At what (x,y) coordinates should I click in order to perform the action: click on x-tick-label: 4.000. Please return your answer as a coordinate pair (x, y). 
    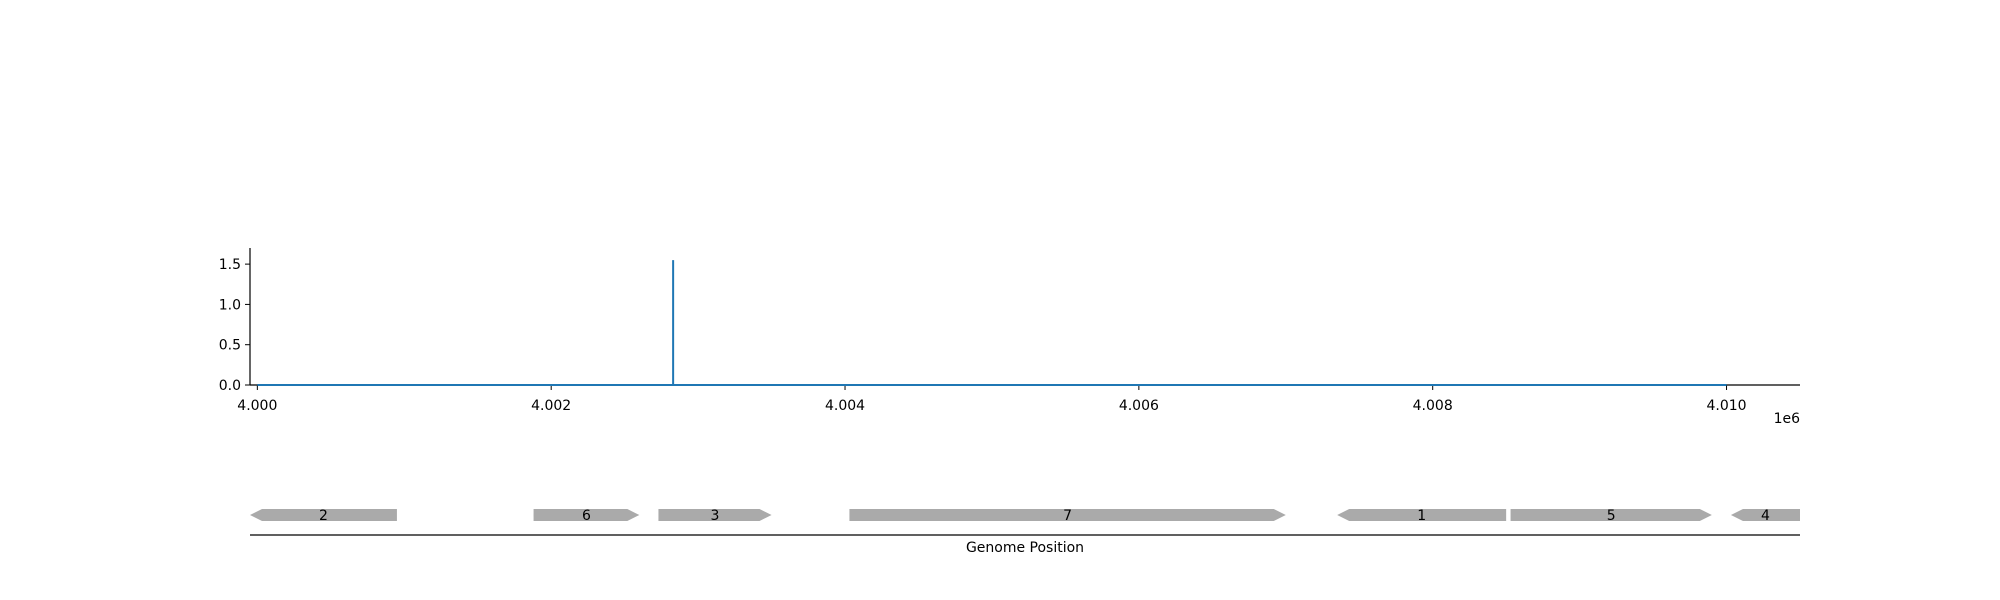
    Looking at the image, I should click on (257, 406).